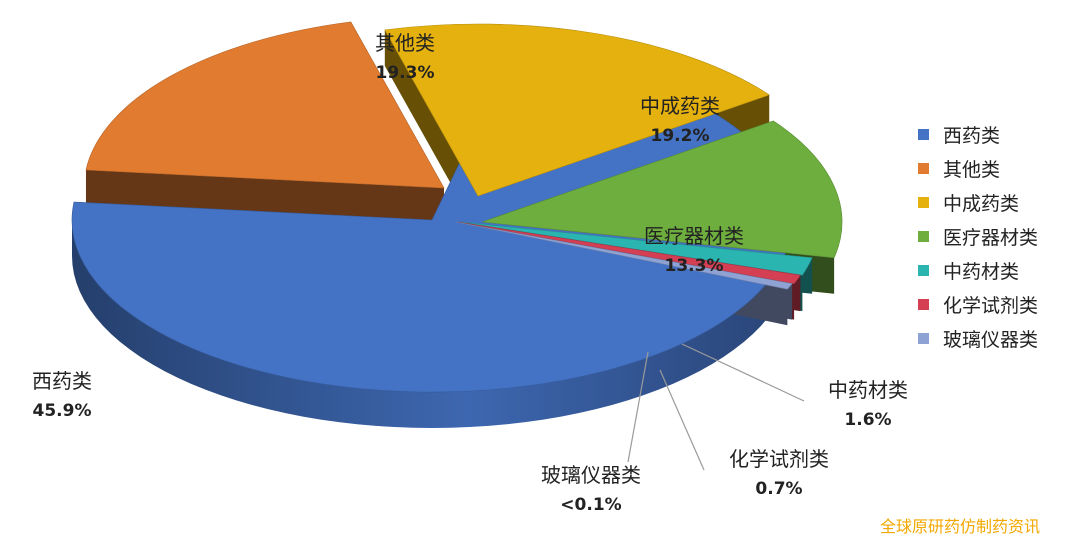 The image size is (1080, 543). Describe the element at coordinates (991, 305) in the screenshot. I see `legend-label: 化学试剂类` at that location.